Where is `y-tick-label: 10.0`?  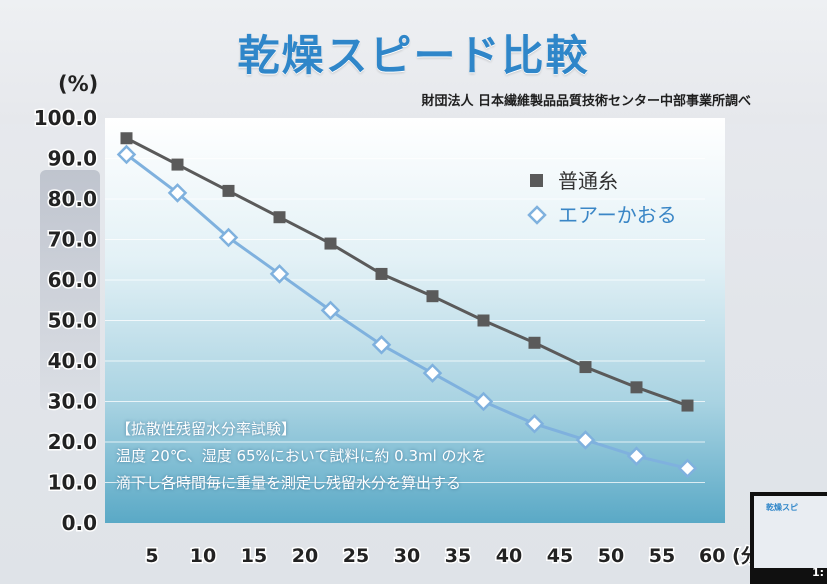 y-tick-label: 10.0 is located at coordinates (72, 483).